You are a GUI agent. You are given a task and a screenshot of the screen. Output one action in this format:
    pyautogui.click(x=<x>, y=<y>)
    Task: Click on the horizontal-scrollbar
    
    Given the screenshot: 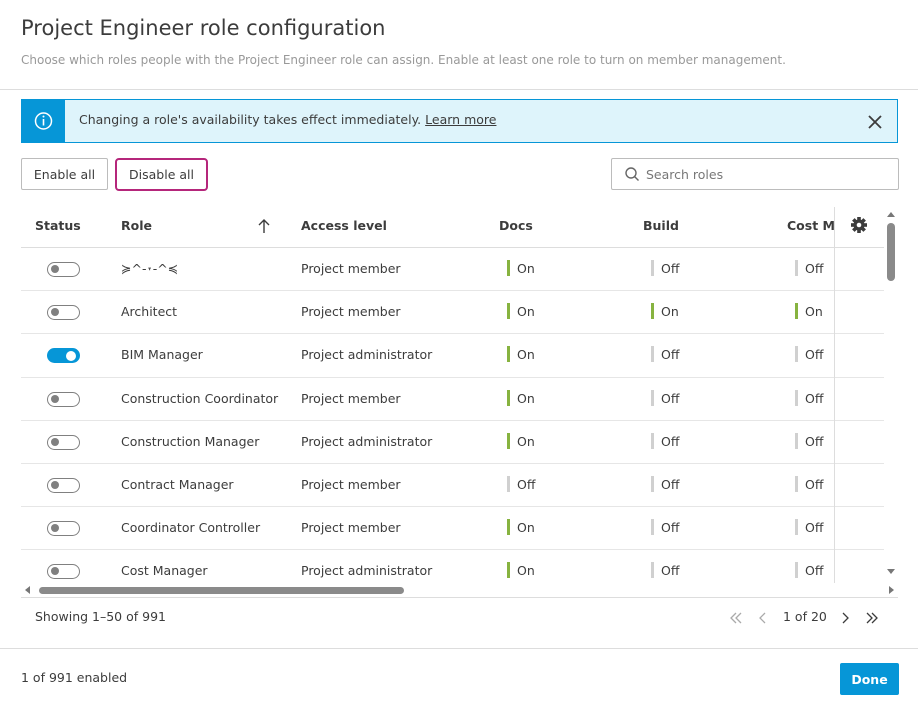 What is the action you would take?
    pyautogui.click(x=459, y=590)
    